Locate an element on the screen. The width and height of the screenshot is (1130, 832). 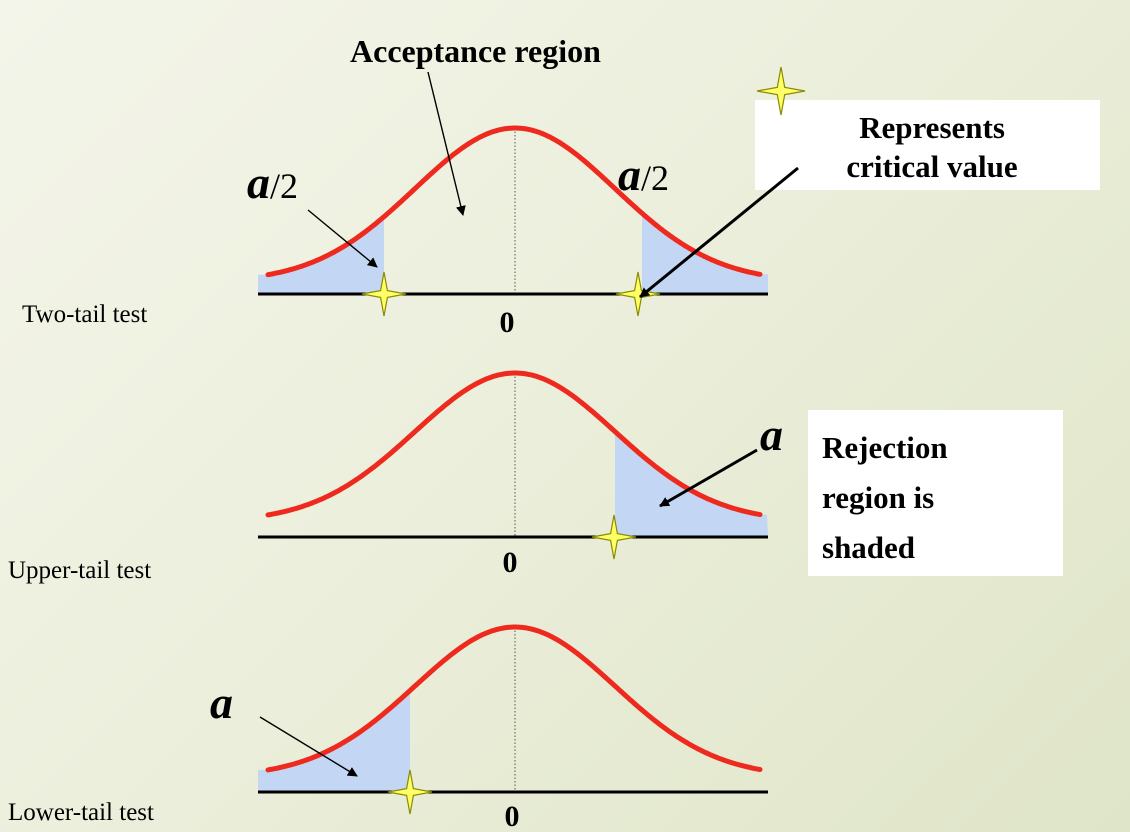
lower-tail-test-label: Lower-tail test is located at coordinates (81, 812).